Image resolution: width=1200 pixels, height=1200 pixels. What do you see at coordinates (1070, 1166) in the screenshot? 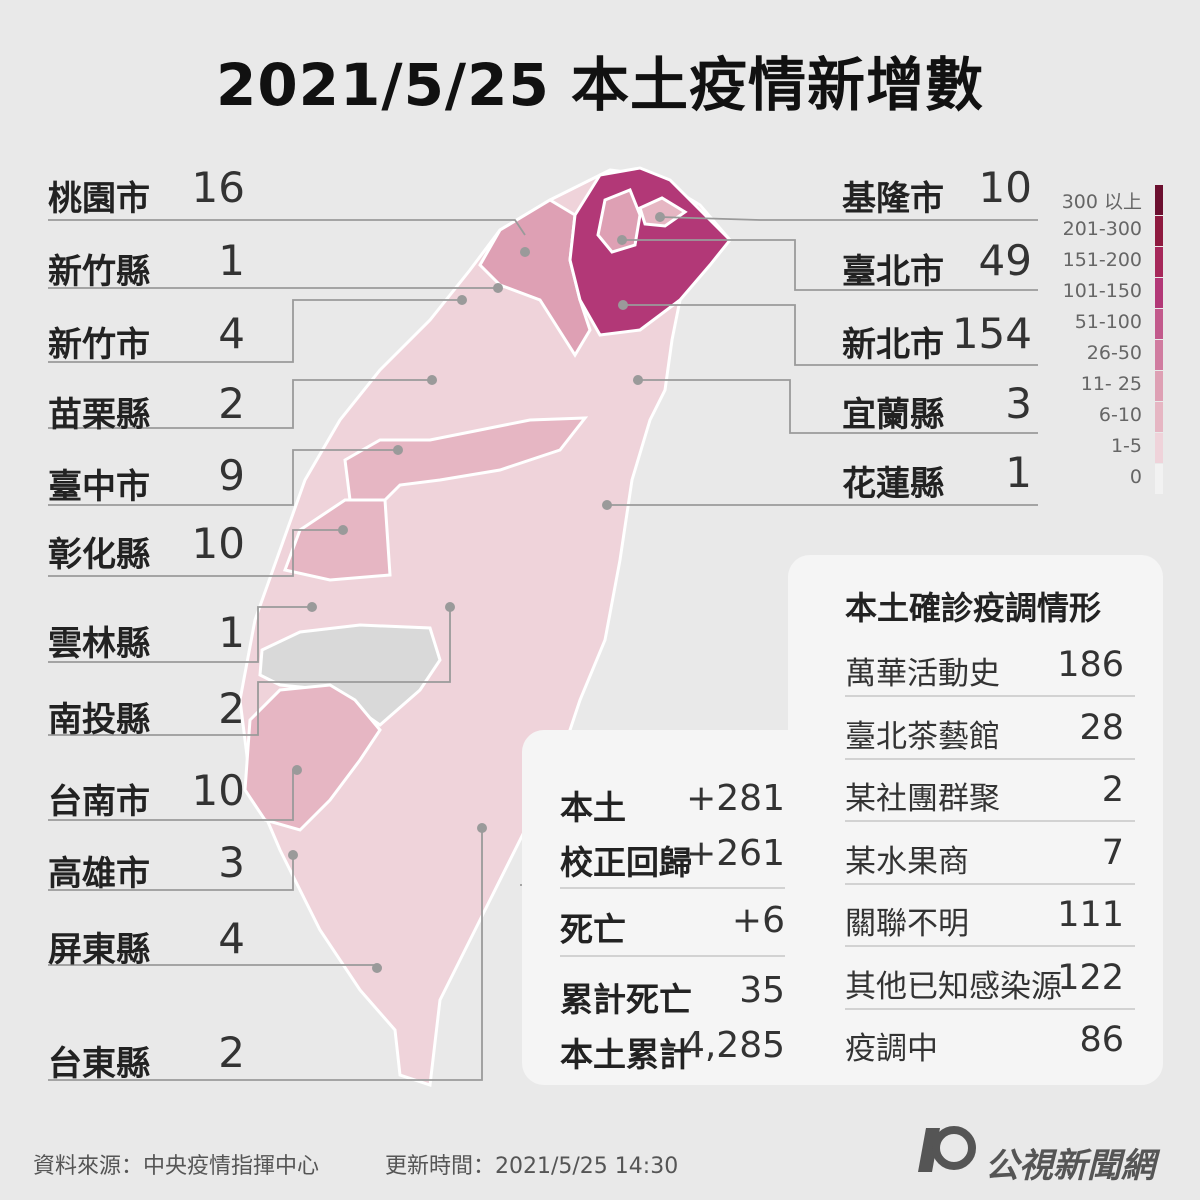
I see `pts-logo-text: 公視新聞網` at bounding box center [1070, 1166].